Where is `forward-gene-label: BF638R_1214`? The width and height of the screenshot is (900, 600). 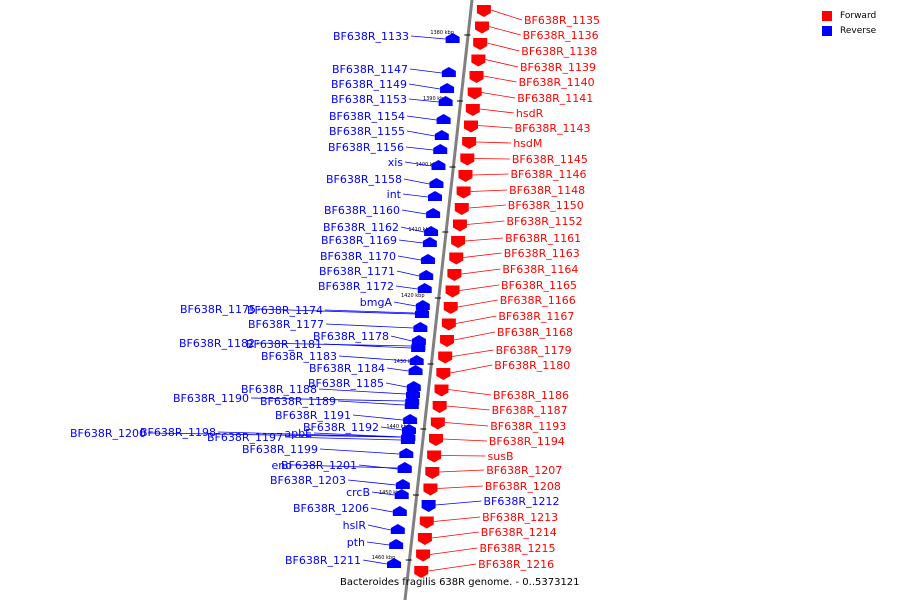
forward-gene-label: BF638R_1214 is located at coordinates (519, 532).